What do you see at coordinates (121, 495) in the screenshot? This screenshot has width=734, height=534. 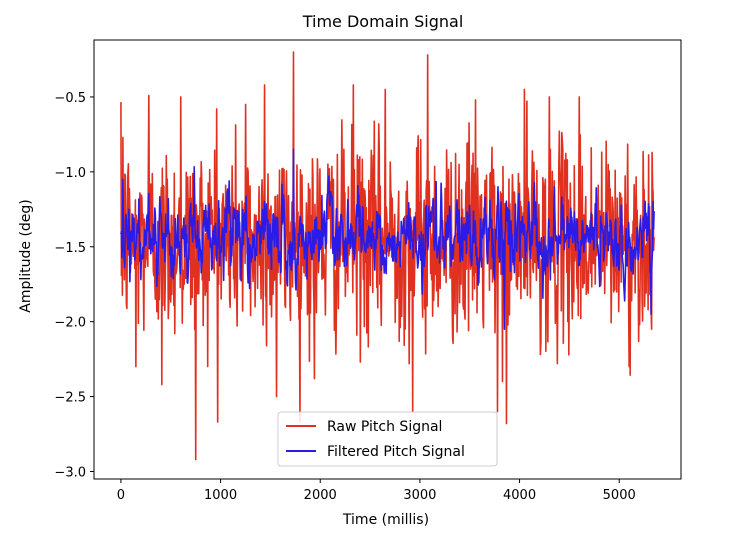 I see `x-tick-label: 0` at bounding box center [121, 495].